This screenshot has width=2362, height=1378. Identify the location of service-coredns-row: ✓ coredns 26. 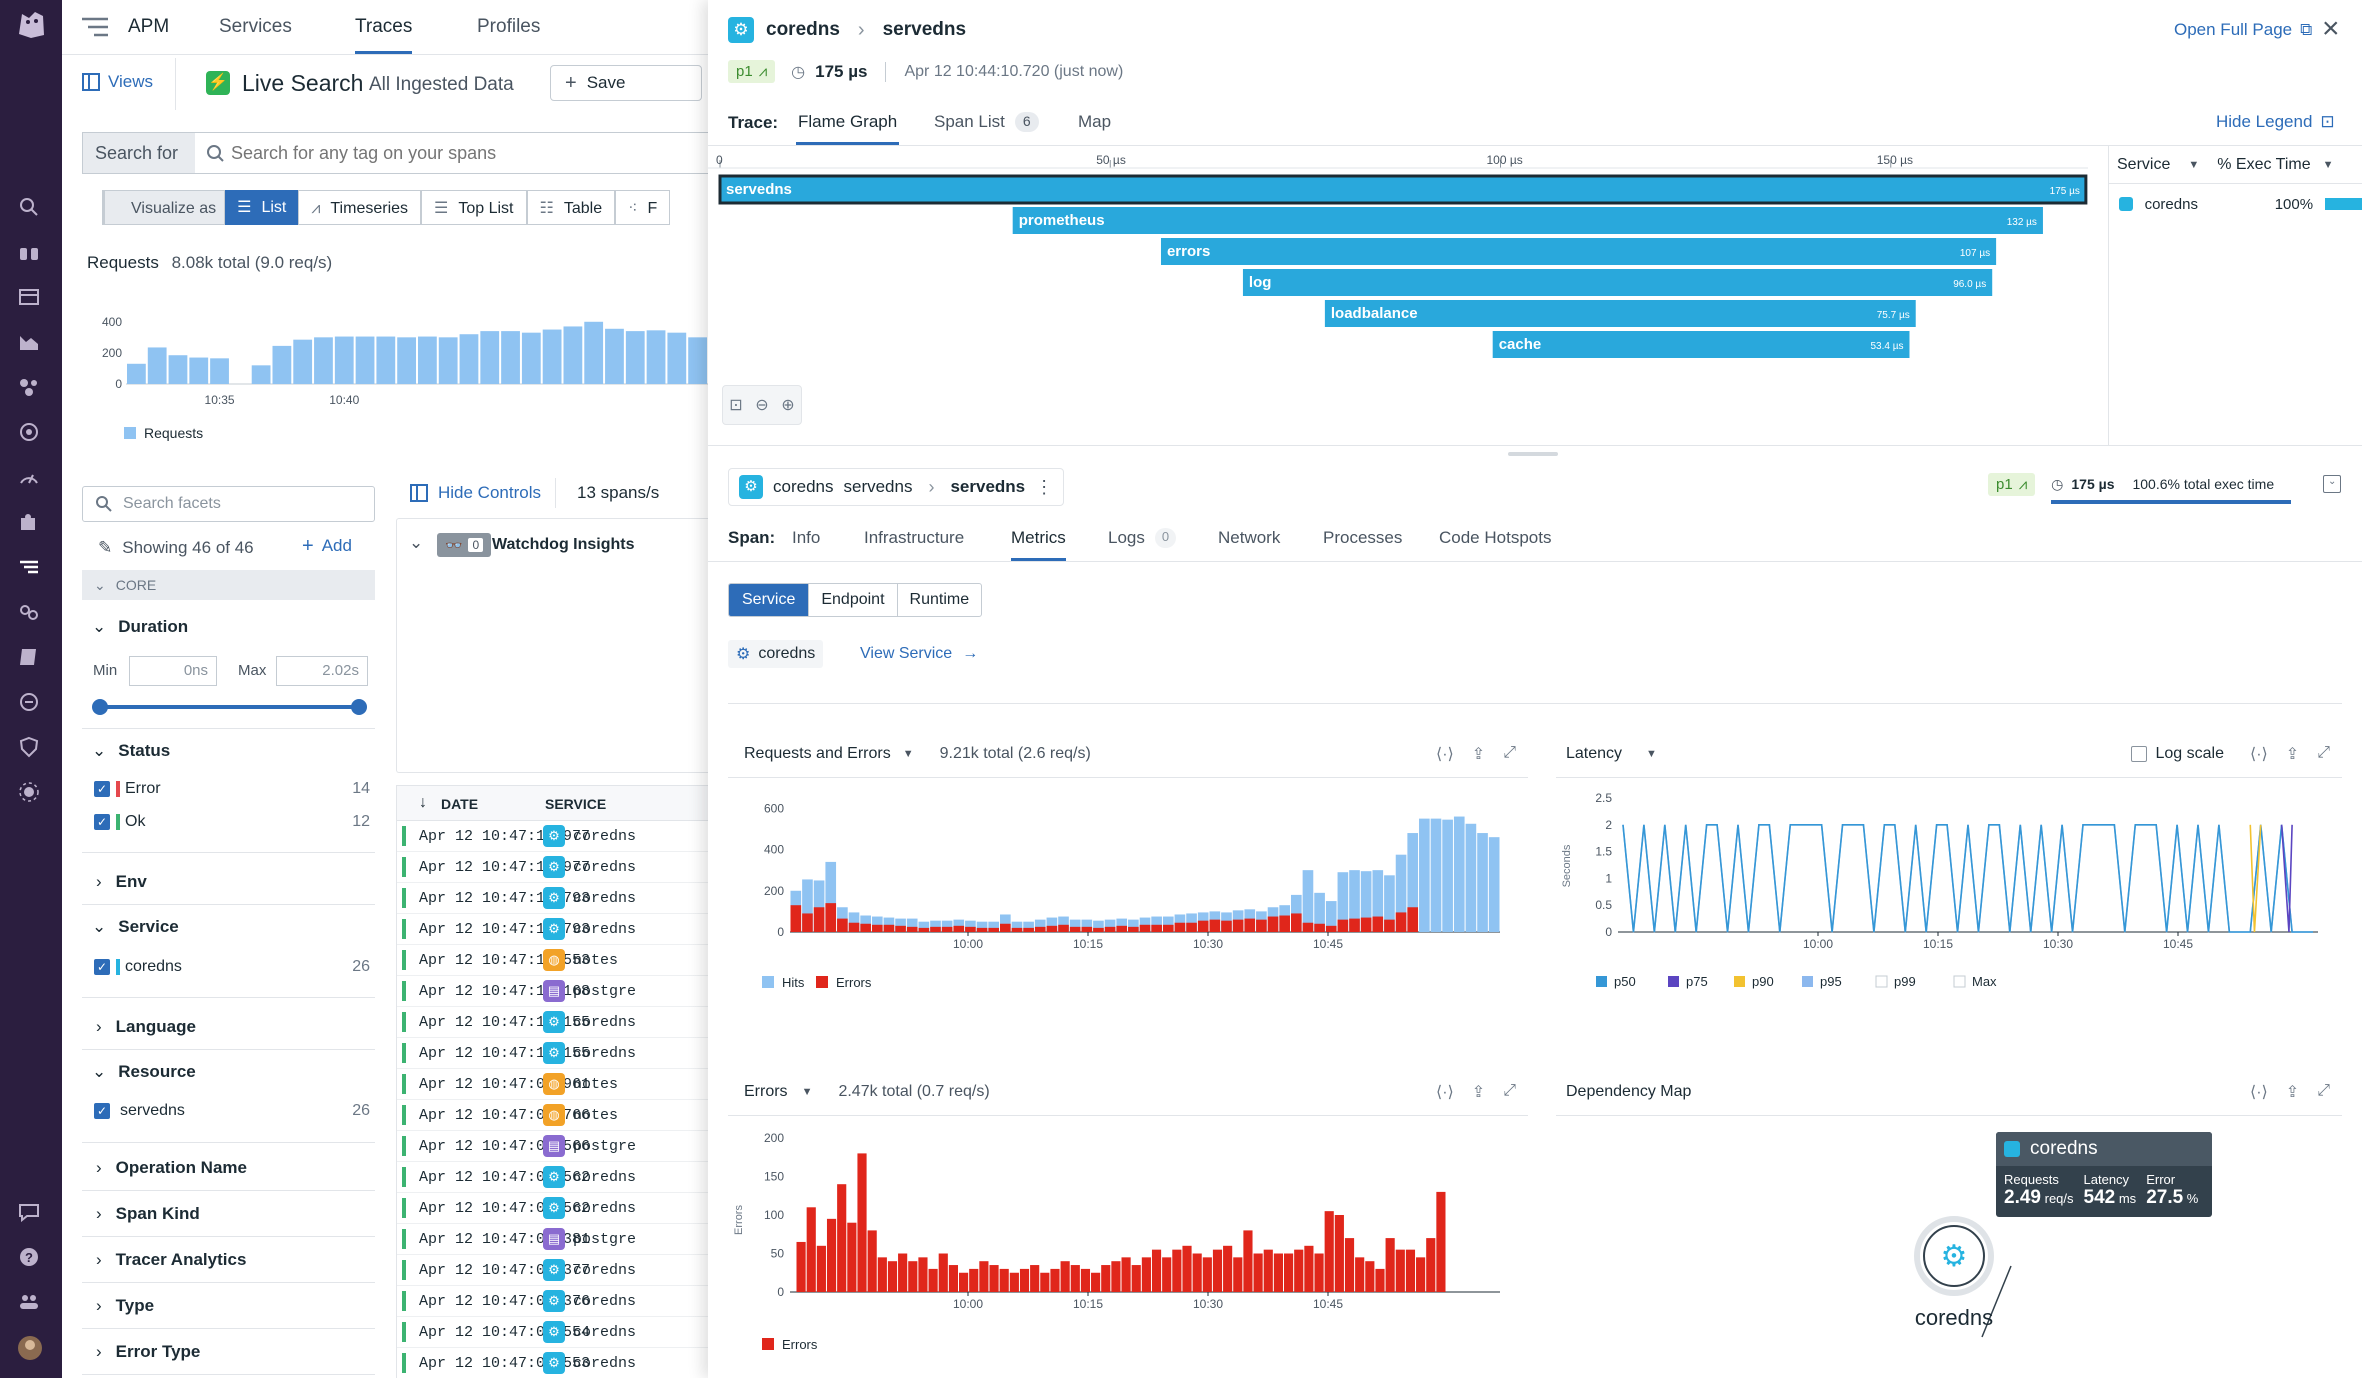
(234, 967).